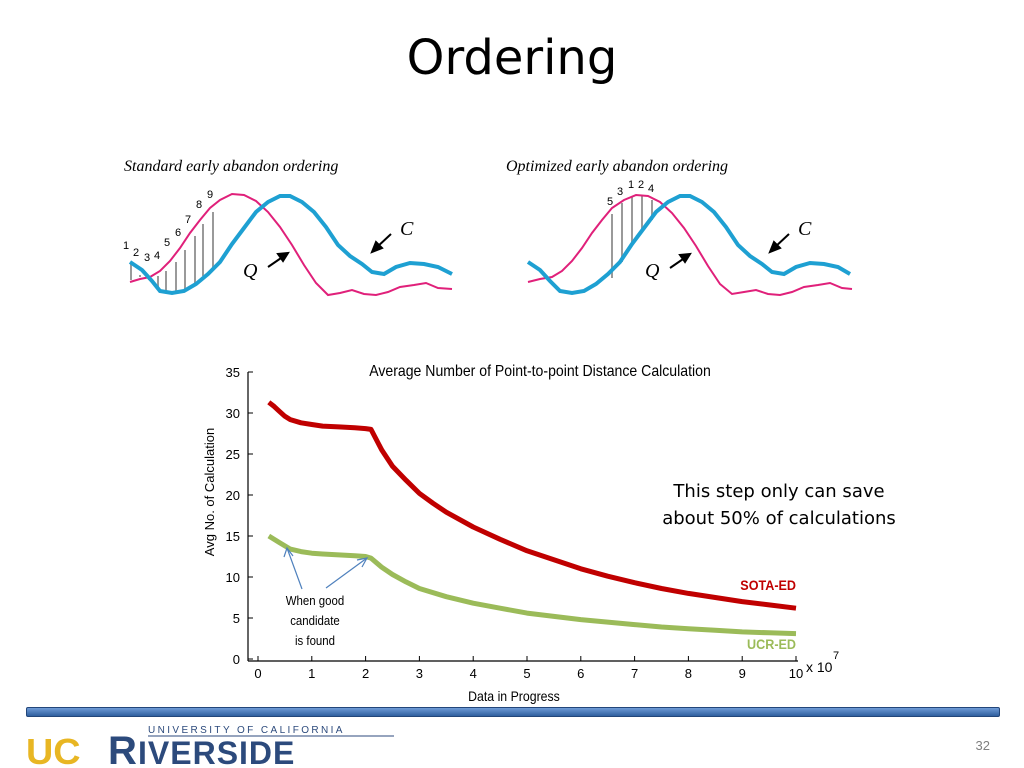 This screenshot has width=1024, height=768. Describe the element at coordinates (641, 185) in the screenshot. I see `right-number-2: 2` at that location.